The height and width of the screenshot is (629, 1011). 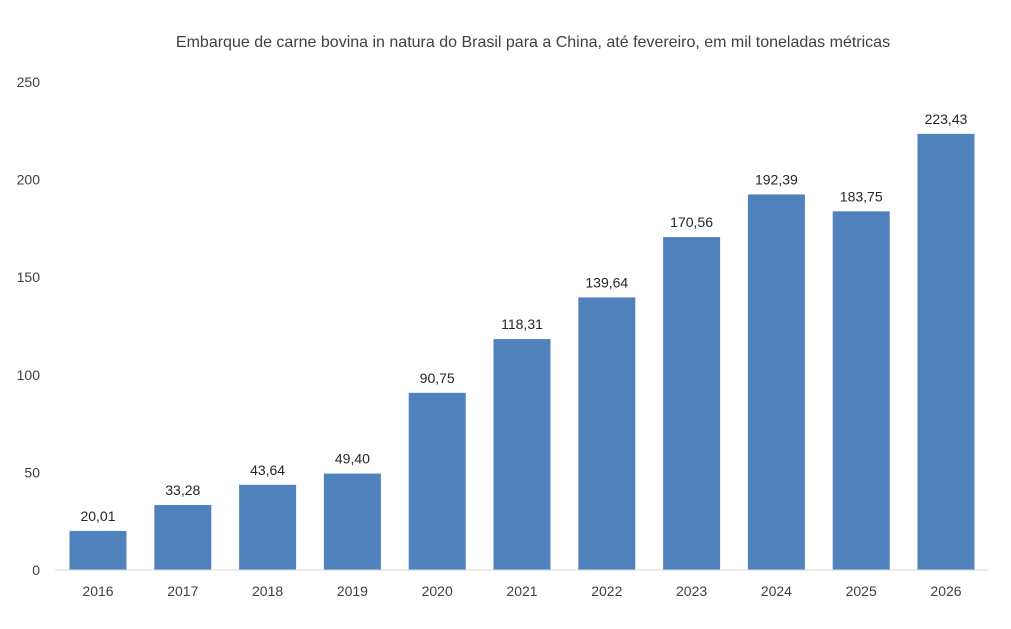 What do you see at coordinates (182, 591) in the screenshot?
I see `x-tick-label-2017: 2017` at bounding box center [182, 591].